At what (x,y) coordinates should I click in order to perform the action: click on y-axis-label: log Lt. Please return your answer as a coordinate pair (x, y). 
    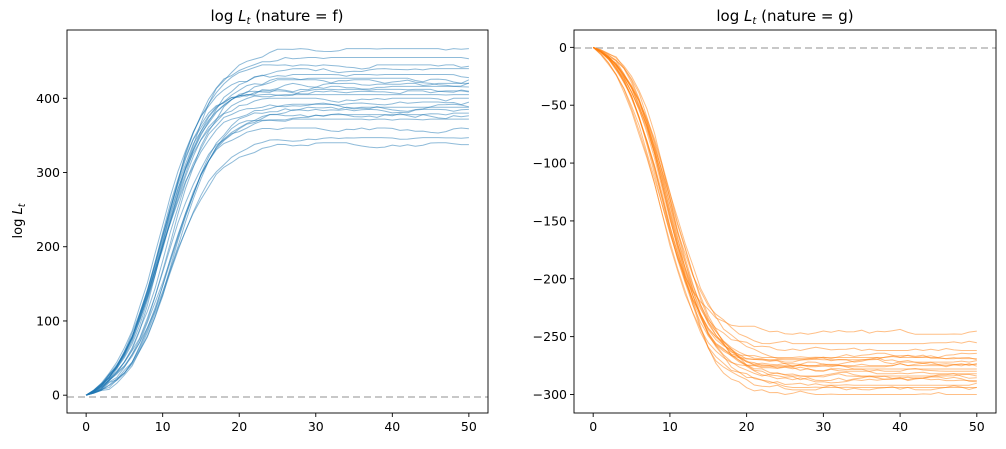
    Looking at the image, I should click on (19, 220).